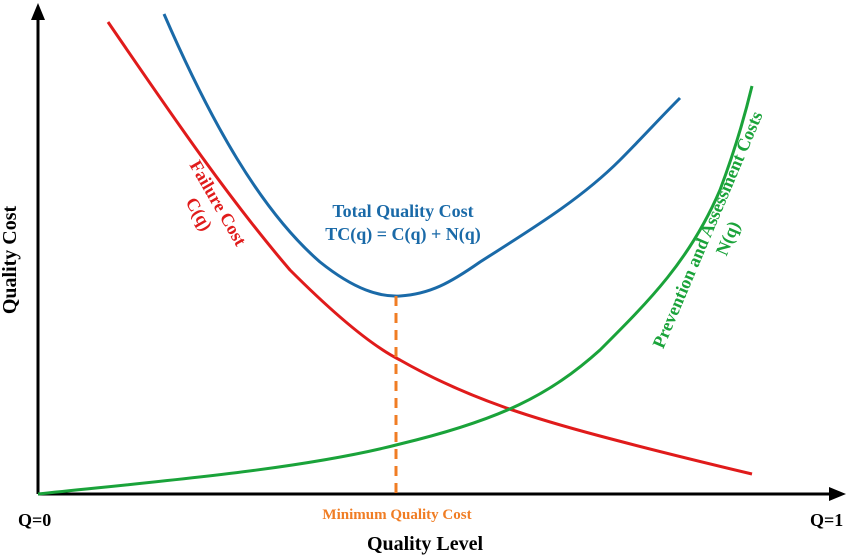  What do you see at coordinates (826, 520) in the screenshot?
I see `x-end-label: Q=1` at bounding box center [826, 520].